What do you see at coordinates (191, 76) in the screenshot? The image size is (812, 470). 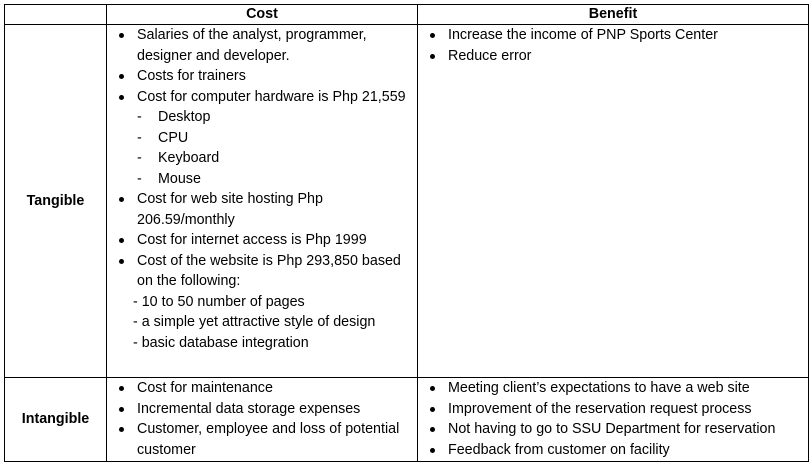 I see `tangible-cost-trainers: Costs for trainers` at bounding box center [191, 76].